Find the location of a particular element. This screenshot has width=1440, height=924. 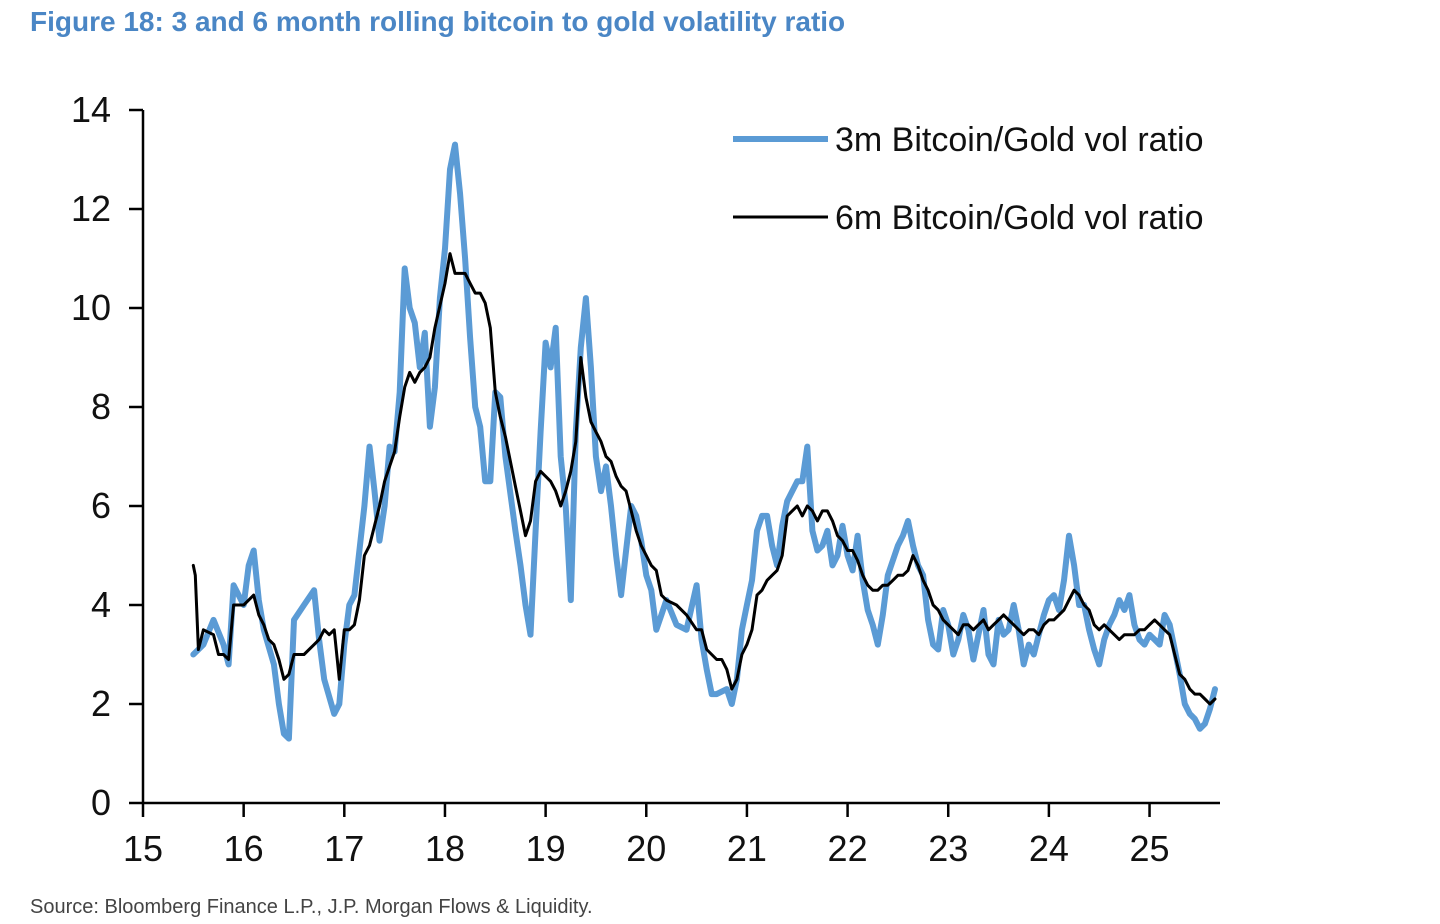

y-tick-label: 14 is located at coordinates (91, 109).